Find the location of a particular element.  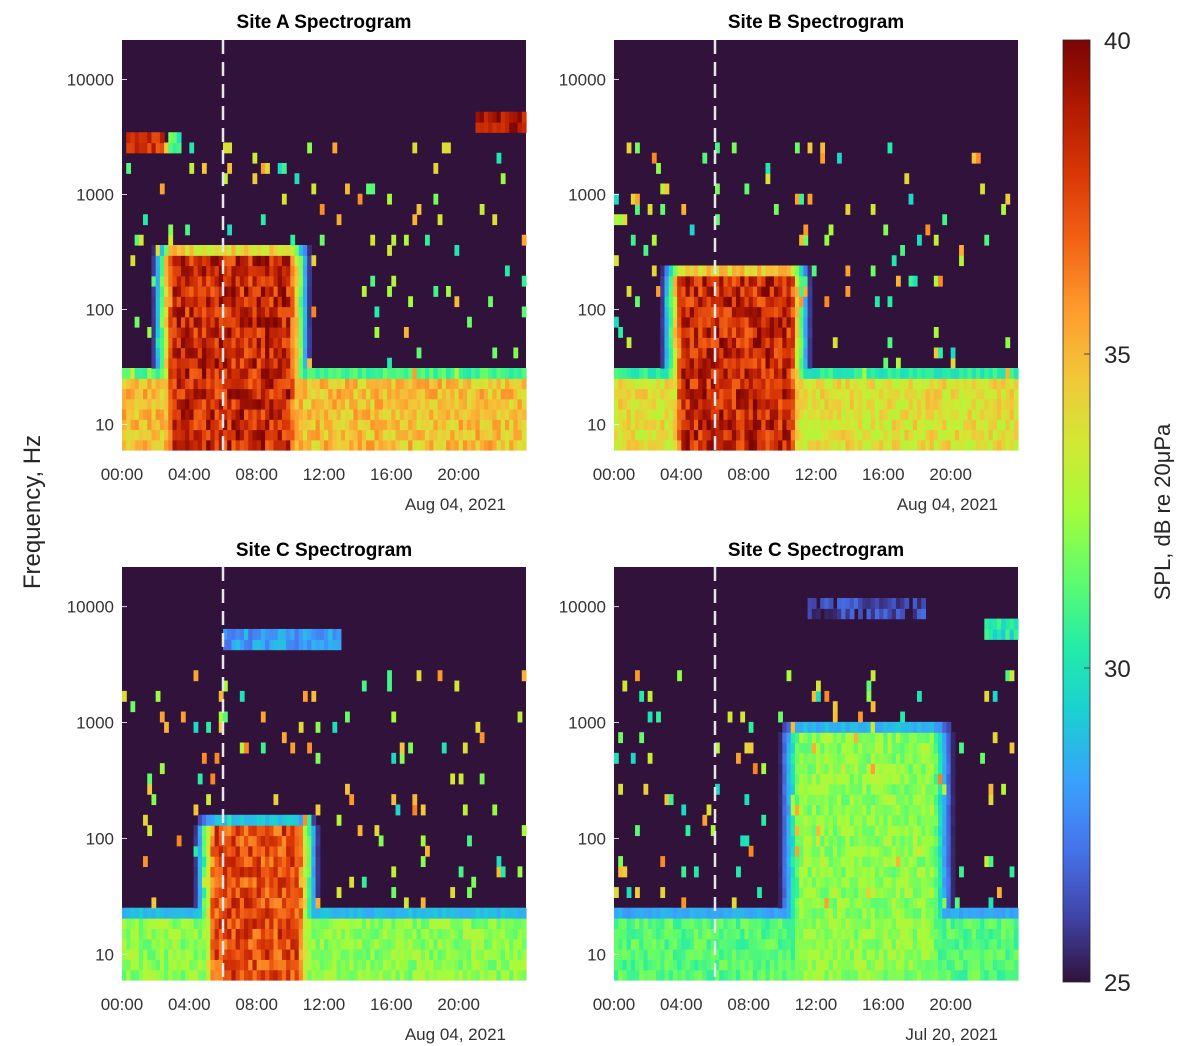

y-tick-label: 10 is located at coordinates (596, 424).